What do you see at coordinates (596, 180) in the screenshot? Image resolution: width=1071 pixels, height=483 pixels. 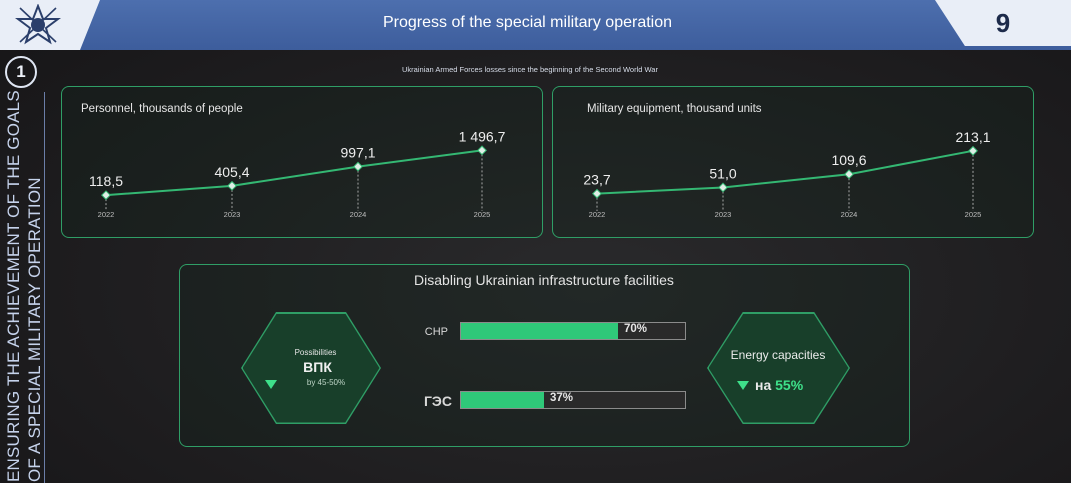 I see `equipment-value-label-2022: 23,7` at bounding box center [596, 180].